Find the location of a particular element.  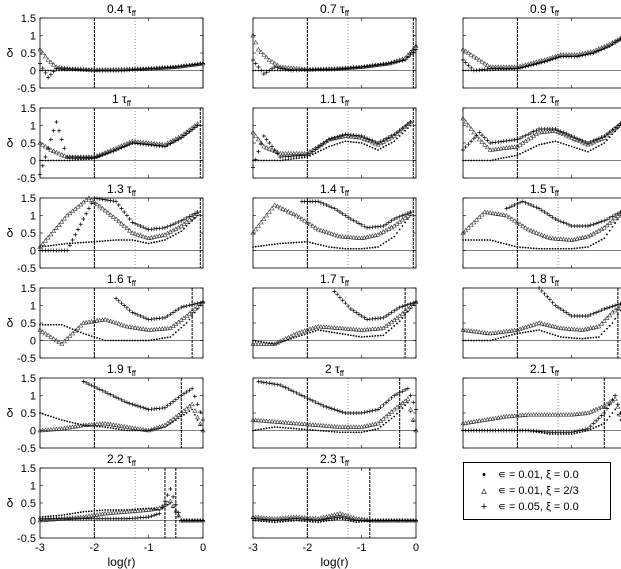

y-tick-label: 1.5 is located at coordinates (28, 109).